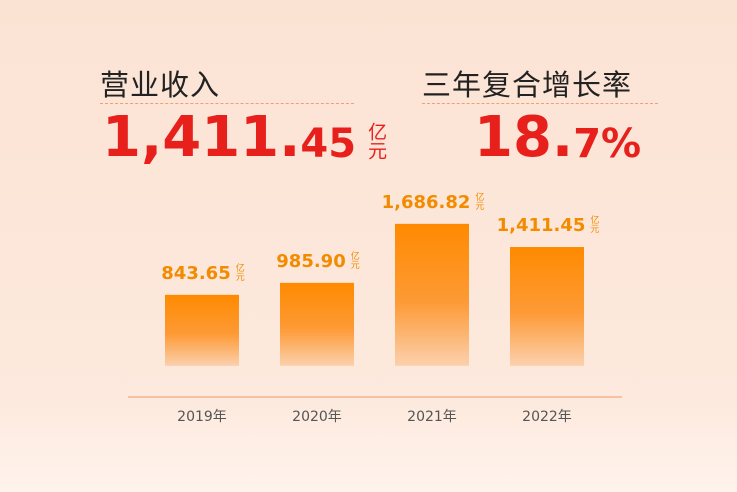 The height and width of the screenshot is (492, 737). What do you see at coordinates (317, 417) in the screenshot?
I see `x-tick-label: 2020年` at bounding box center [317, 417].